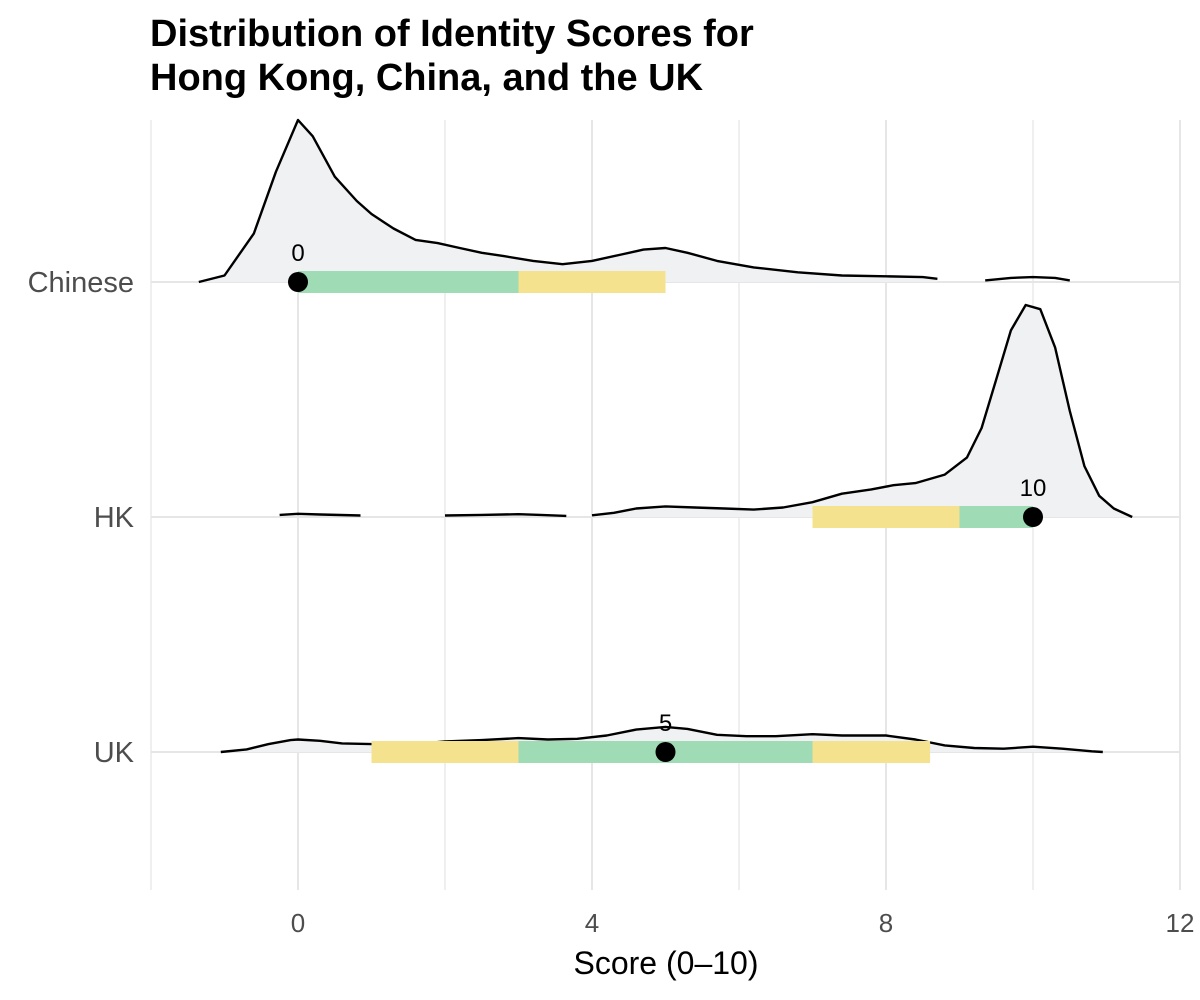 The width and height of the screenshot is (1200, 1000). What do you see at coordinates (1033, 517) in the screenshot?
I see `median-point-hk` at bounding box center [1033, 517].